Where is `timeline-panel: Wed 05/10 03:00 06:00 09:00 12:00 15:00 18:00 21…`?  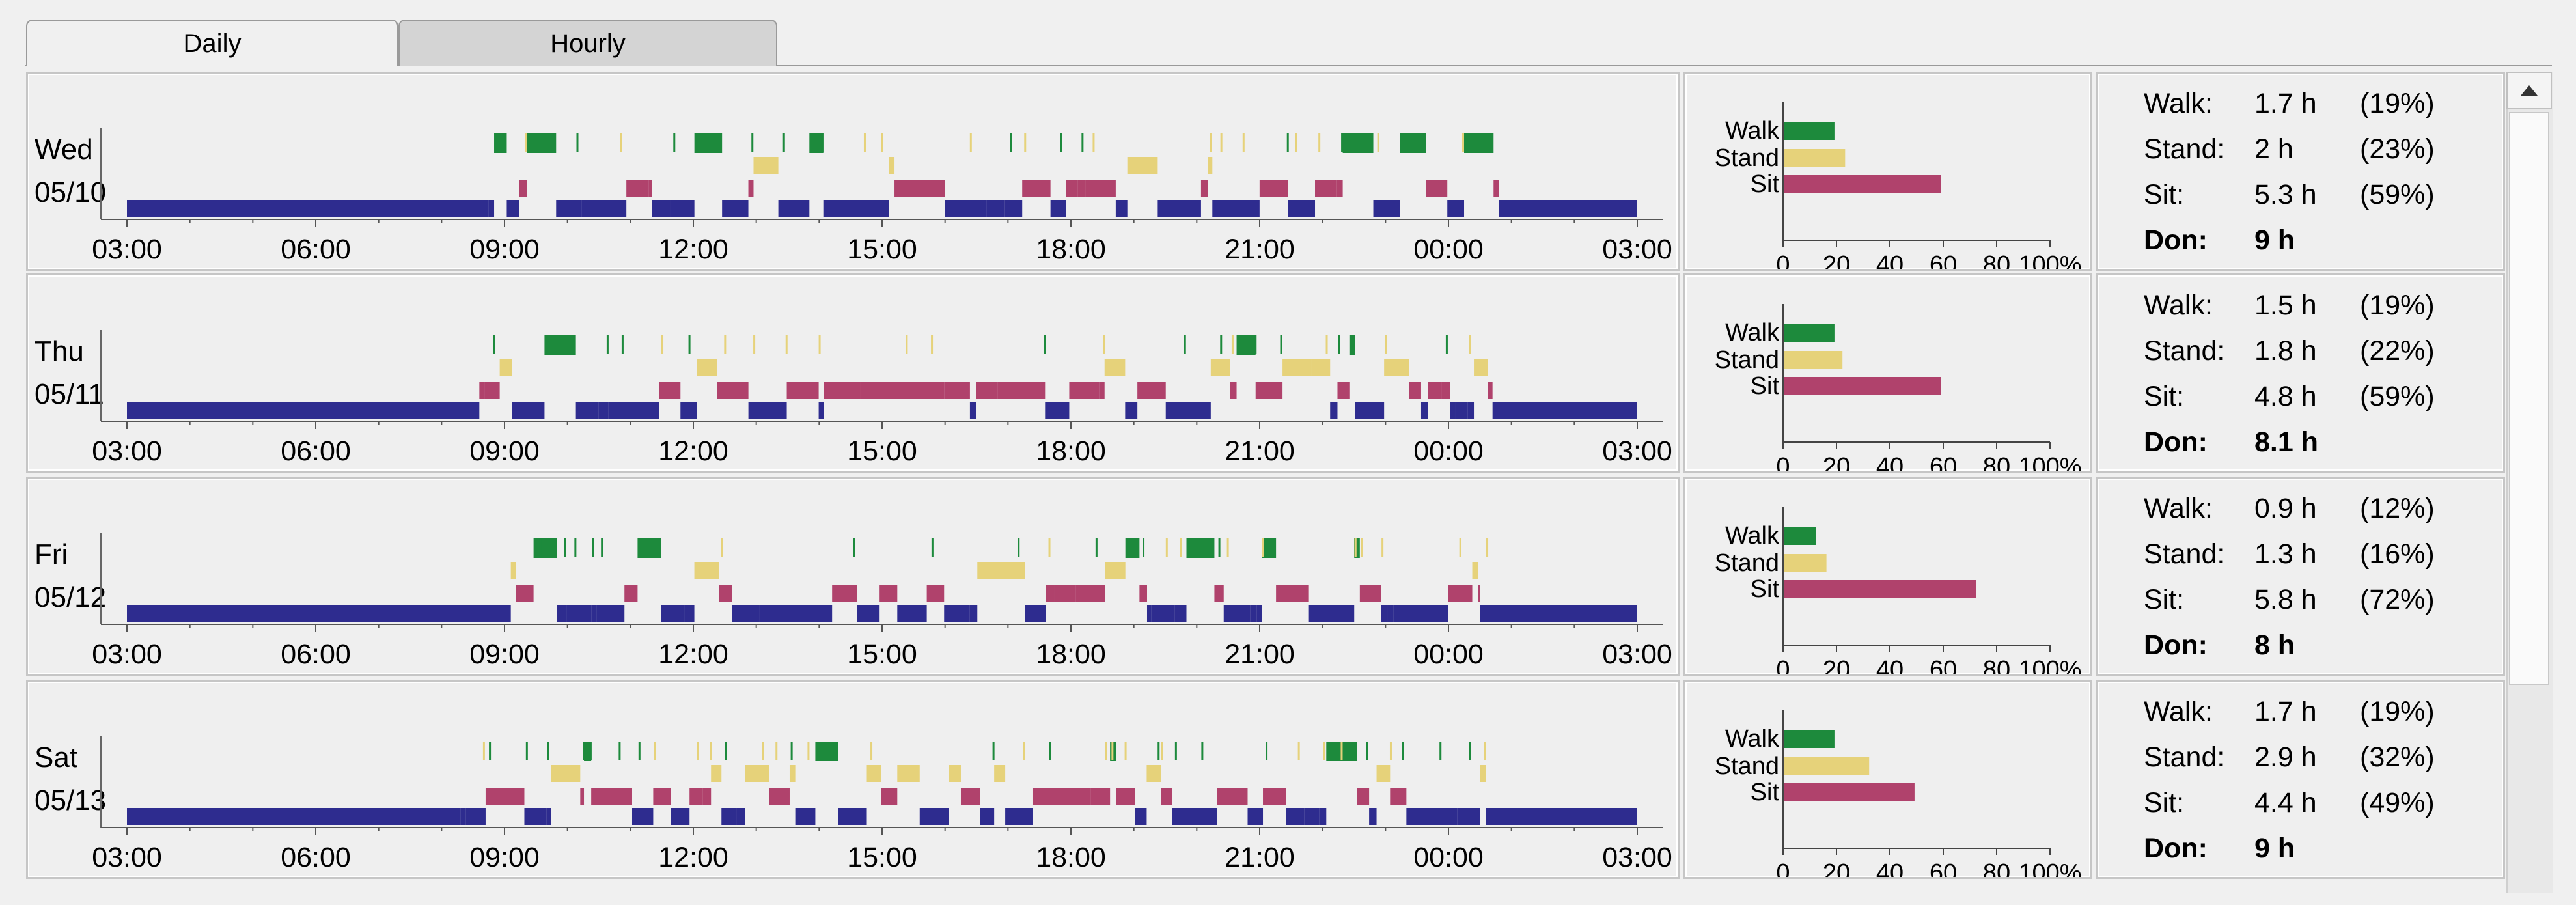
timeline-panel: Wed 05/10 03:00 06:00 09:00 12:00 15:00 18:00 21… is located at coordinates (853, 171).